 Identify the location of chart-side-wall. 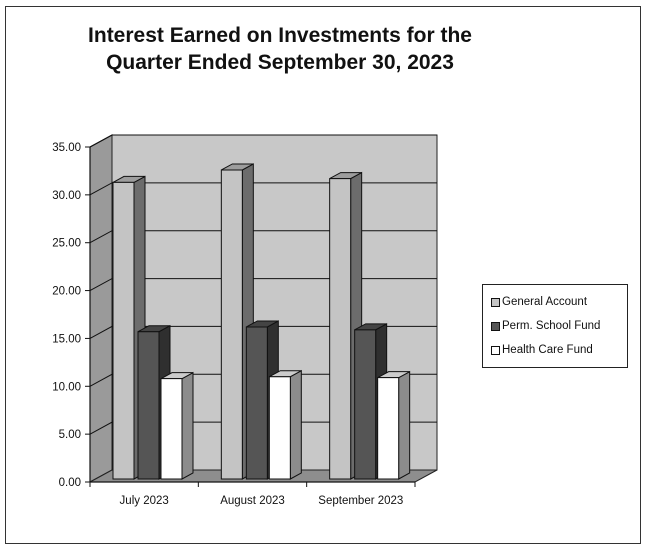
(101, 308).